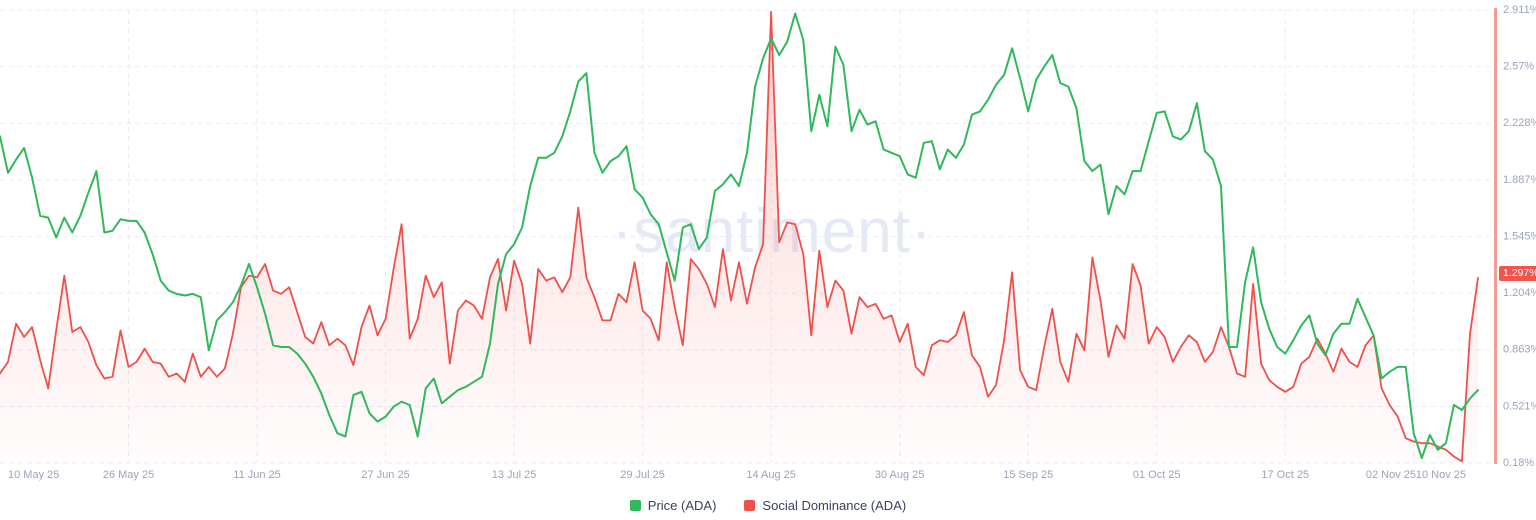  I want to click on y-tick-label: 2.911%, so click(1519, 10).